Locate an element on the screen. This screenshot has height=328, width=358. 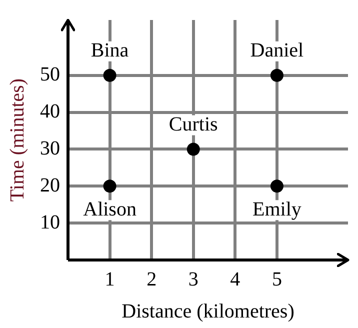
y-tick-label: 20 is located at coordinates (50, 185).